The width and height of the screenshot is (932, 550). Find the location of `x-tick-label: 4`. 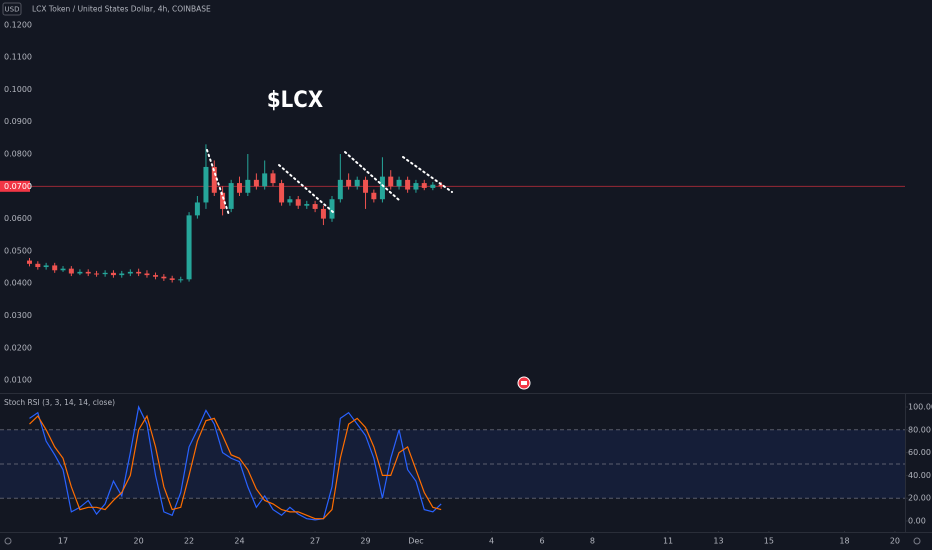

x-tick-label: 4 is located at coordinates (491, 541).